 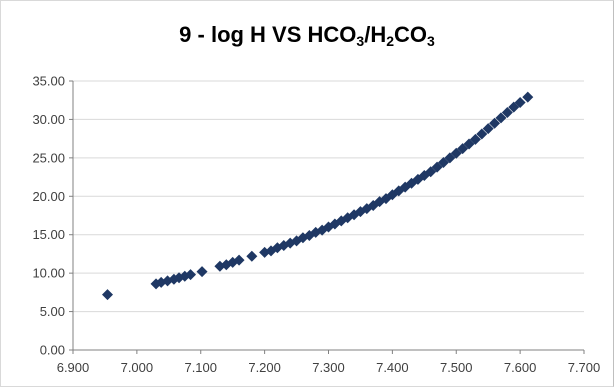 What do you see at coordinates (456, 367) in the screenshot?
I see `x-tick-label-6: 7.500` at bounding box center [456, 367].